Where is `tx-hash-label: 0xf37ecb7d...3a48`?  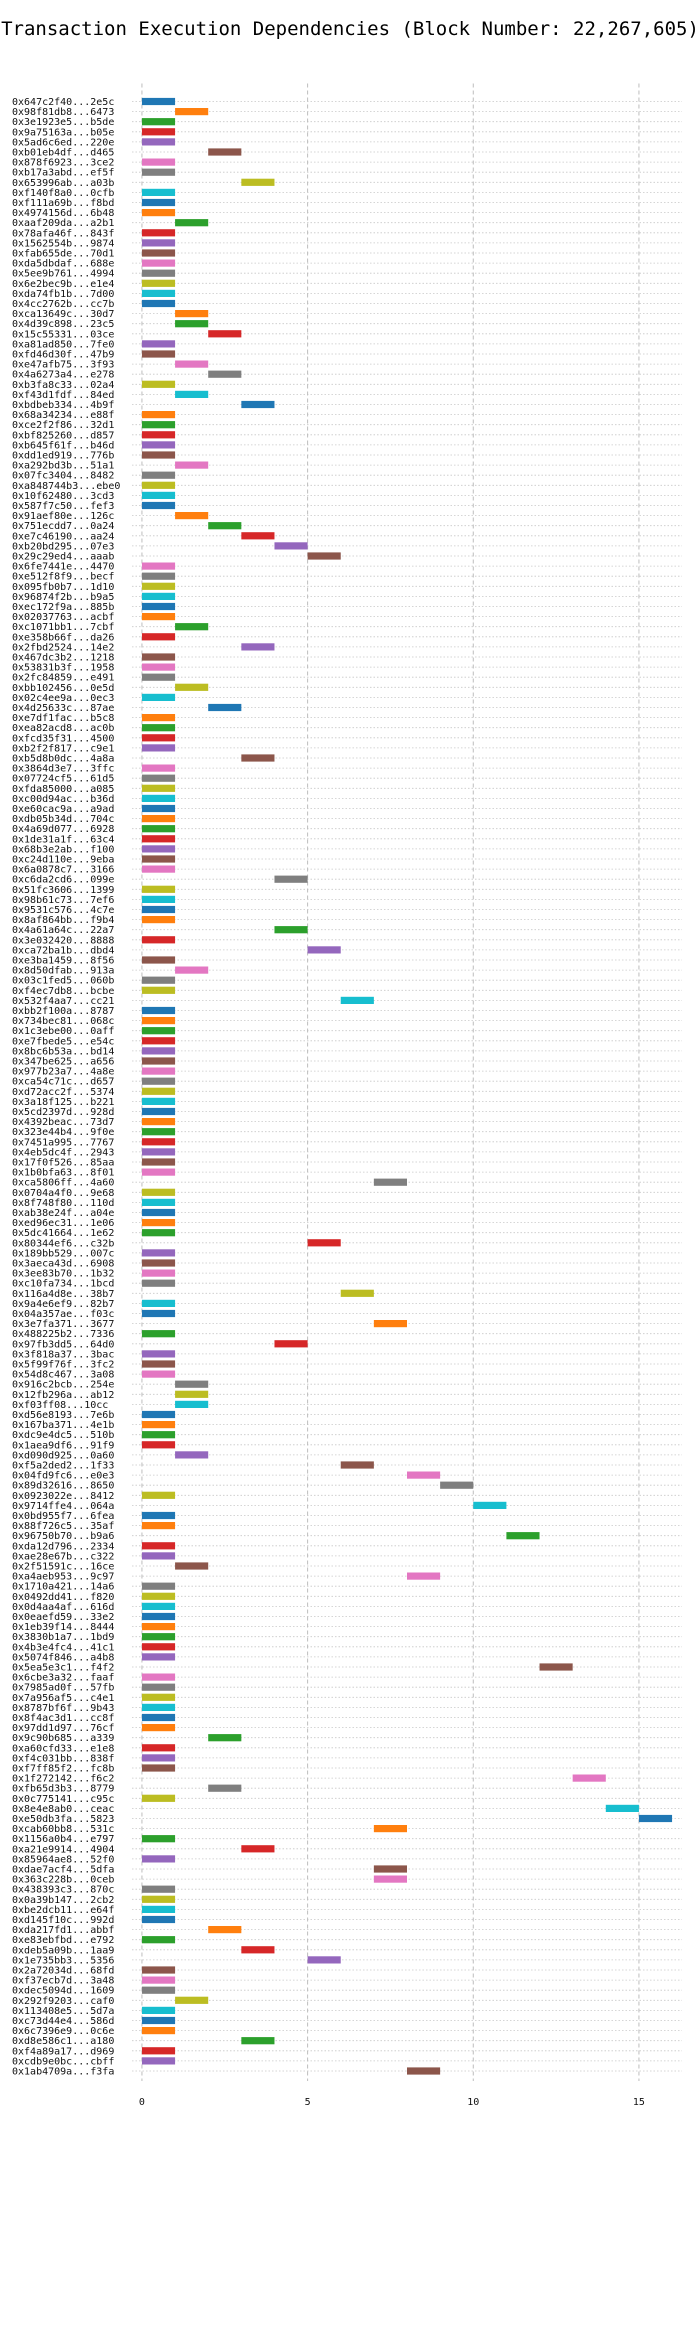 tx-hash-label: 0xf37ecb7d...3a48 is located at coordinates (63, 1981).